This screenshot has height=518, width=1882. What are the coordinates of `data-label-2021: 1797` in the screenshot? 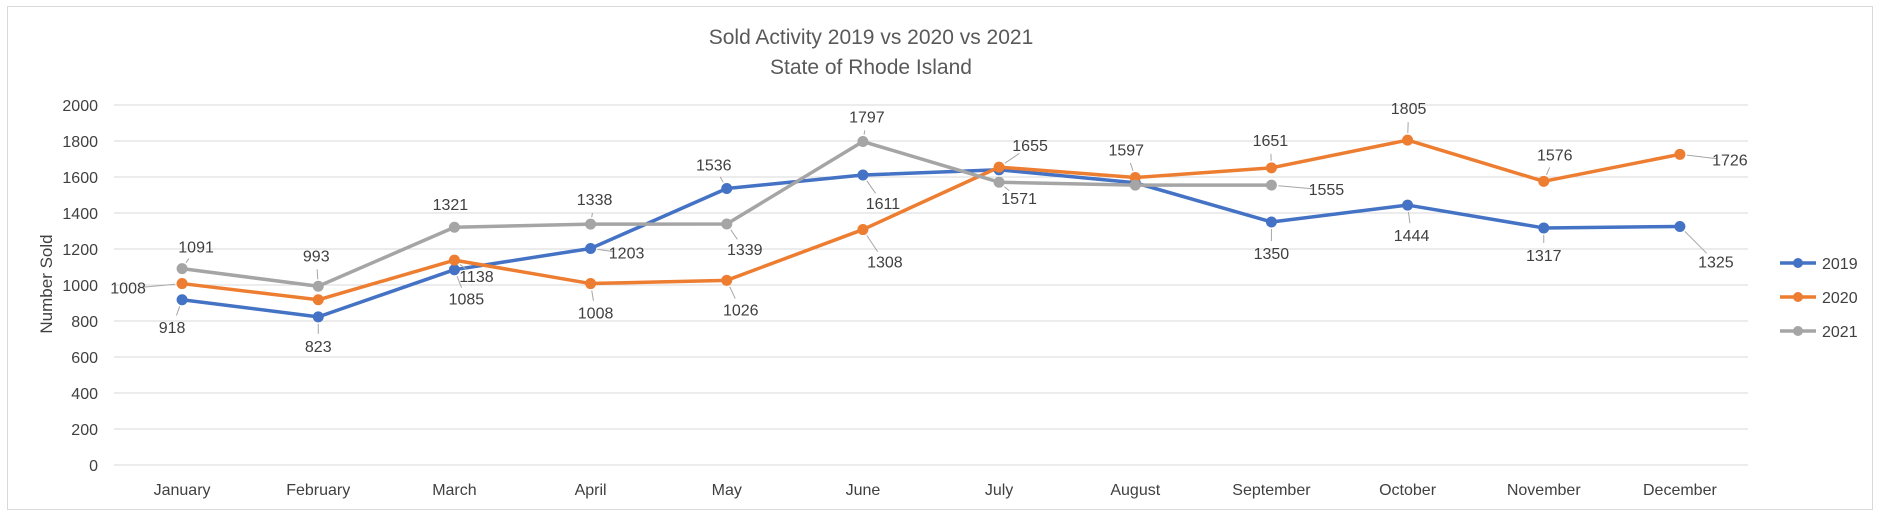 It's located at (867, 118).